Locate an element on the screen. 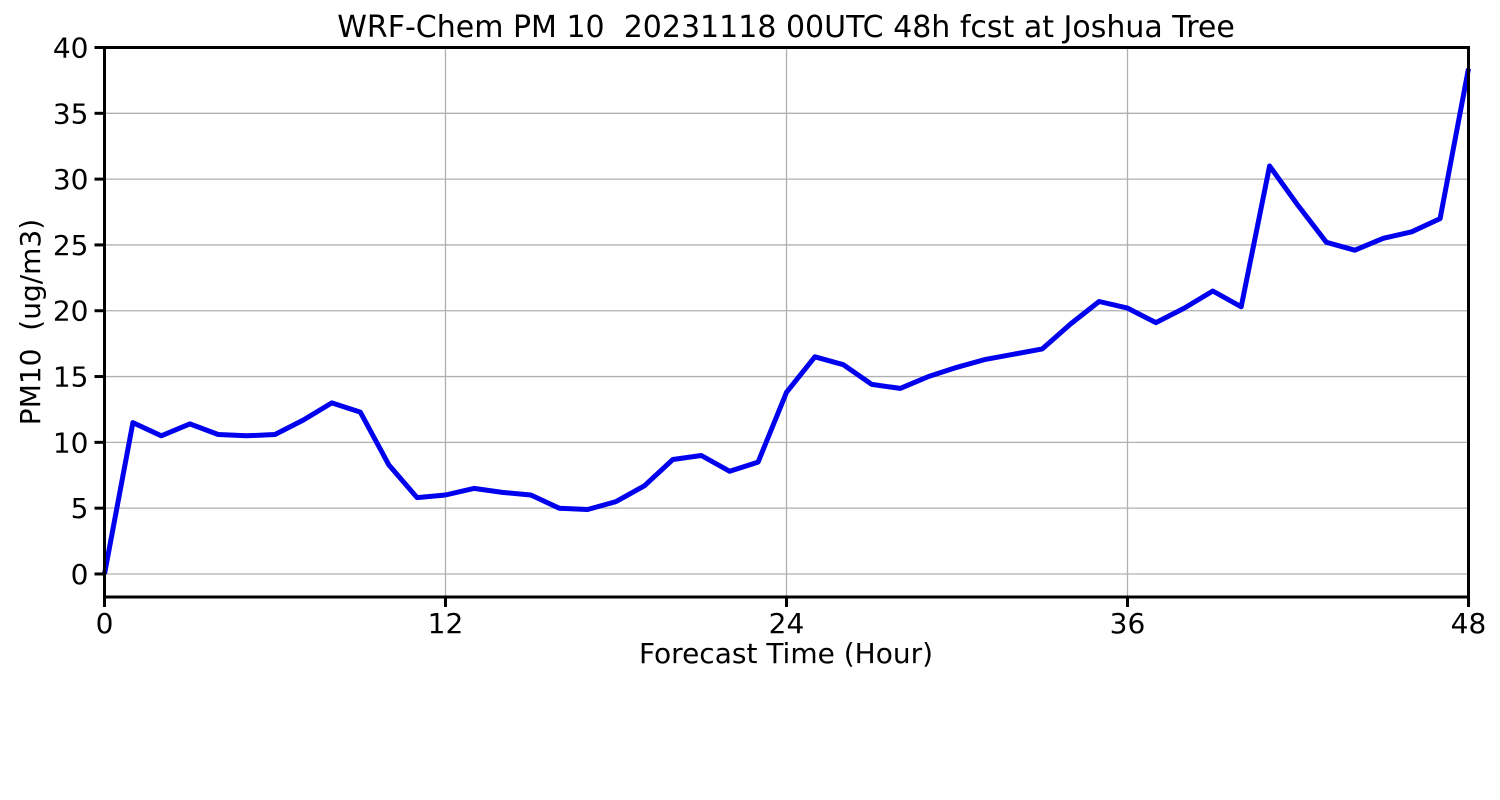 The width and height of the screenshot is (1500, 800). y-axis-ticks is located at coordinates (99, 311).